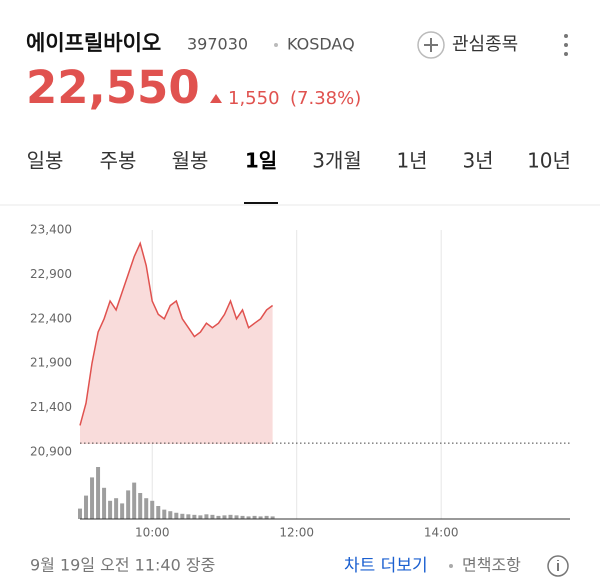 Image resolution: width=600 pixels, height=584 pixels. Describe the element at coordinates (51, 407) in the screenshot. I see `y-tick-label: 21,400` at that location.